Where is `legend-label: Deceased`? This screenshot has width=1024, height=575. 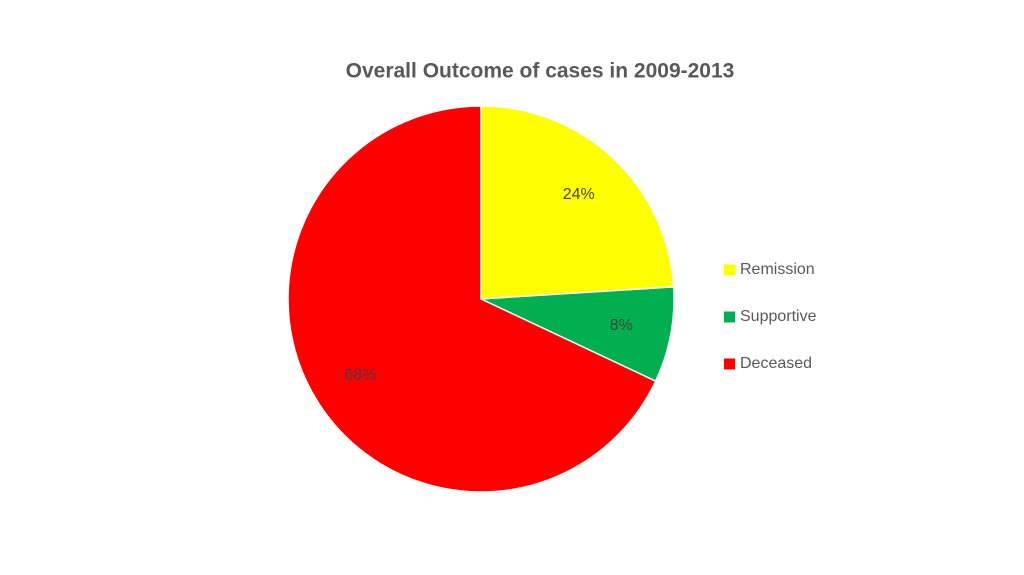
legend-label: Deceased is located at coordinates (776, 363).